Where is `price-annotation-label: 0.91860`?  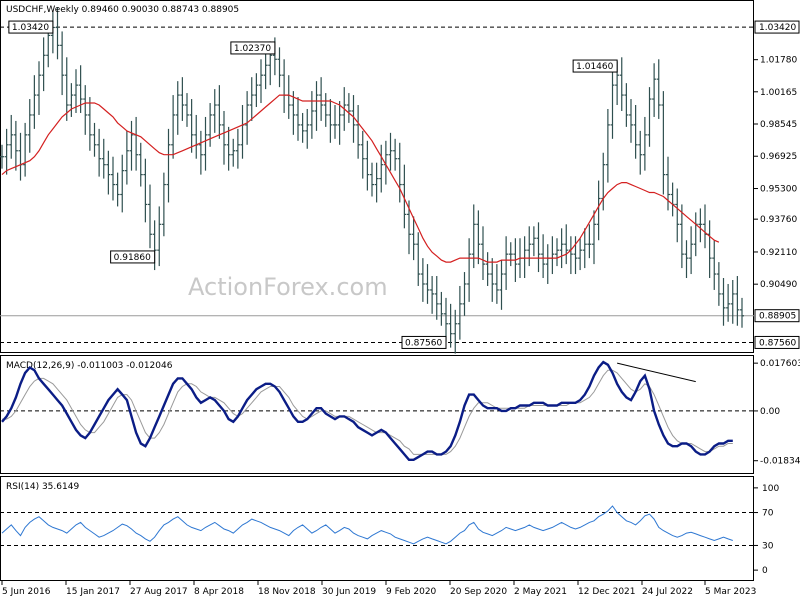 price-annotation-label: 0.91860 is located at coordinates (132, 258).